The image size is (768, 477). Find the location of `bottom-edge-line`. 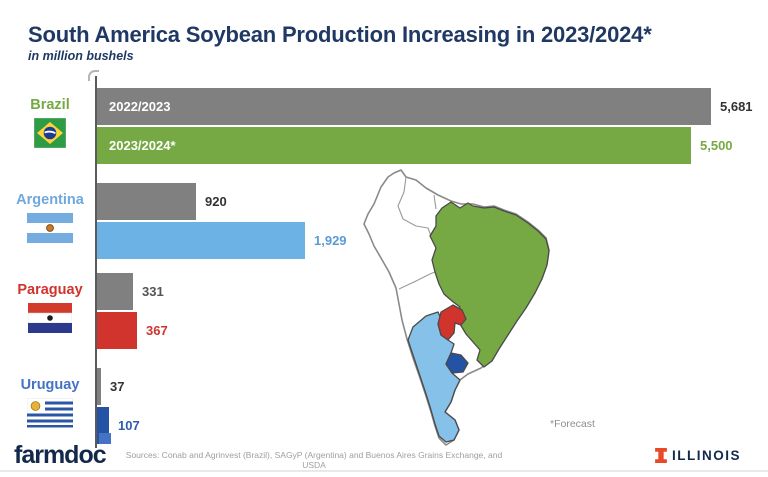

bottom-edge-line is located at coordinates (384, 471).